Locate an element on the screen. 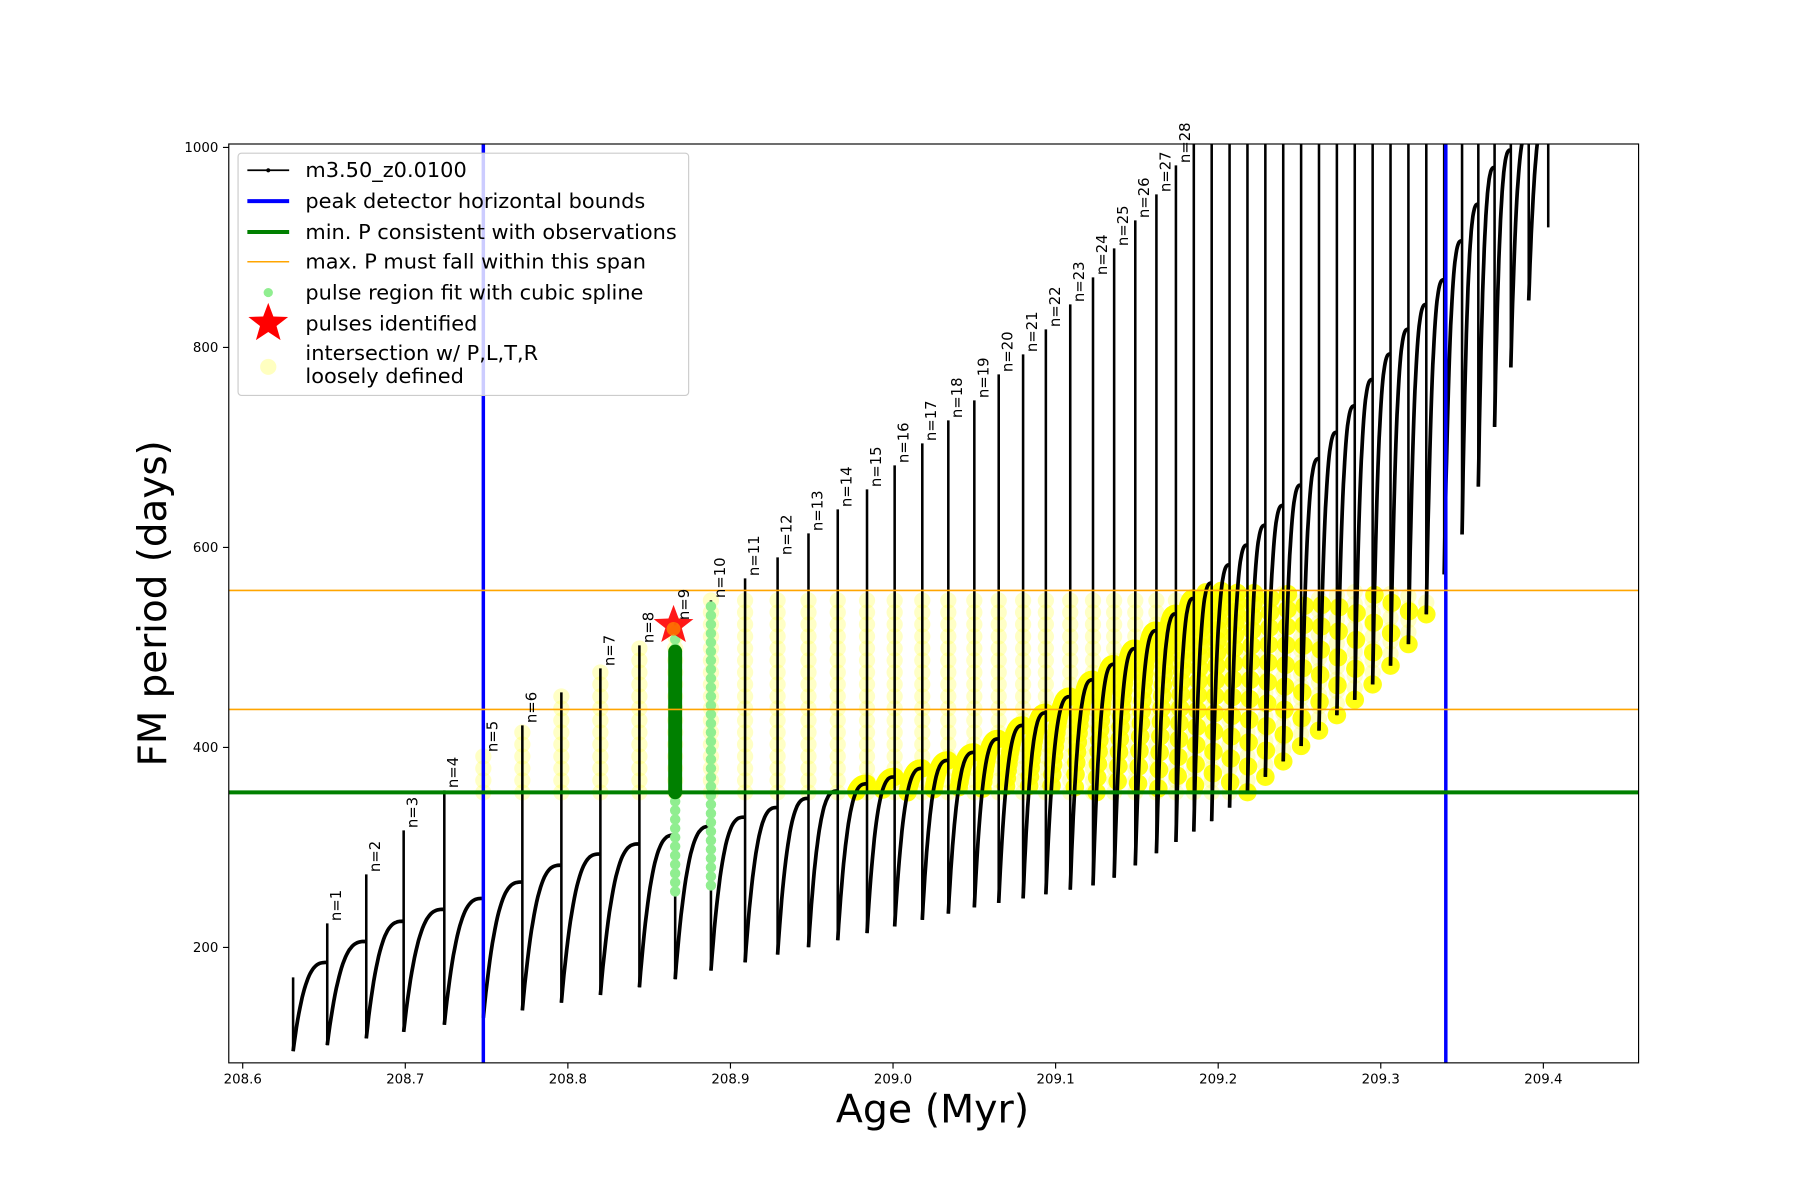 This screenshot has height=1200, width=1800. legend-label: max. P must fall within this span is located at coordinates (475, 262).